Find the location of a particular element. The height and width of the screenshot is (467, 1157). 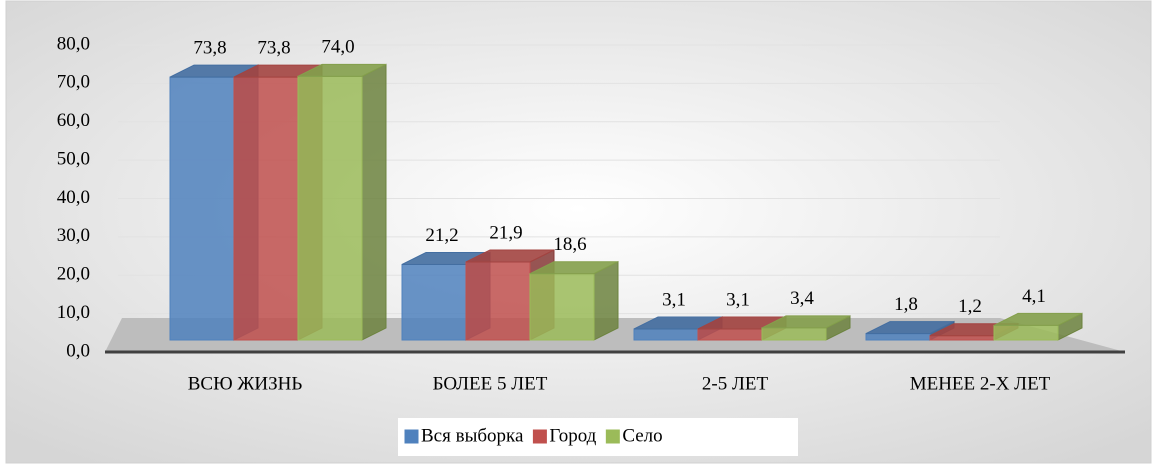

y-tick-label: 70,0 is located at coordinates (73, 82).